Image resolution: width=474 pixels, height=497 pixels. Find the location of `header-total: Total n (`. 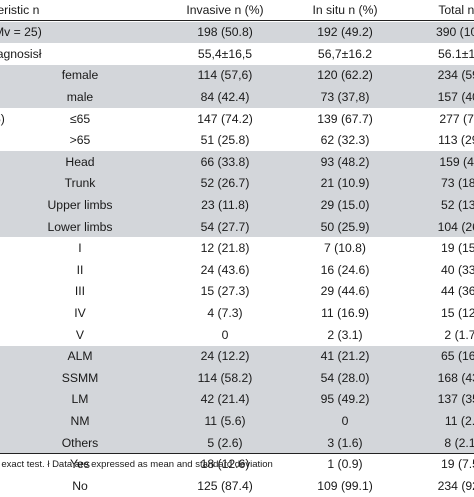

header-total: Total n ( is located at coordinates (456, 9).